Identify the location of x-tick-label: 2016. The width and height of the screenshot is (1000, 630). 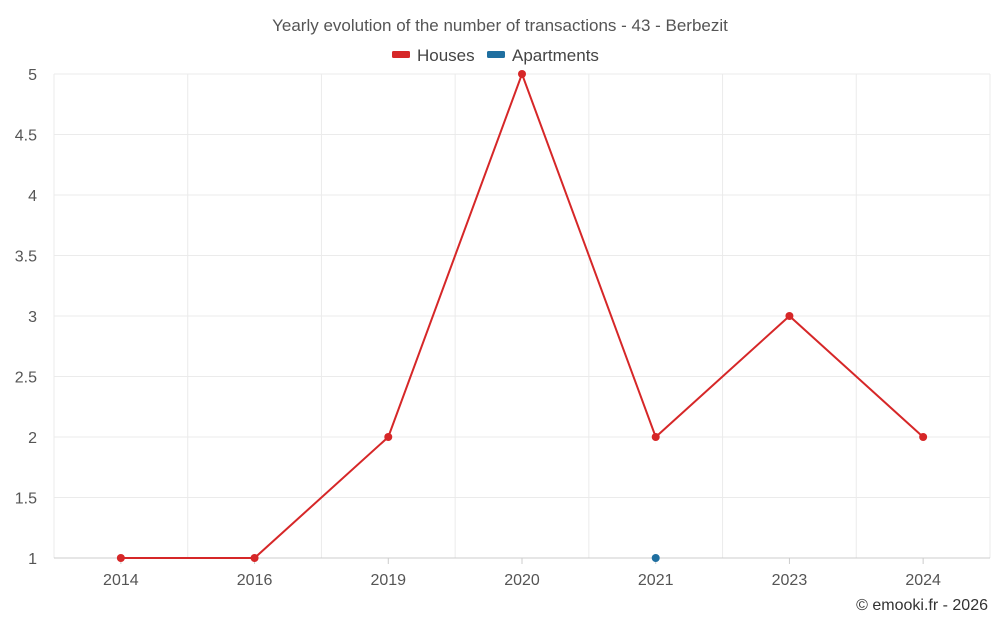
(255, 580).